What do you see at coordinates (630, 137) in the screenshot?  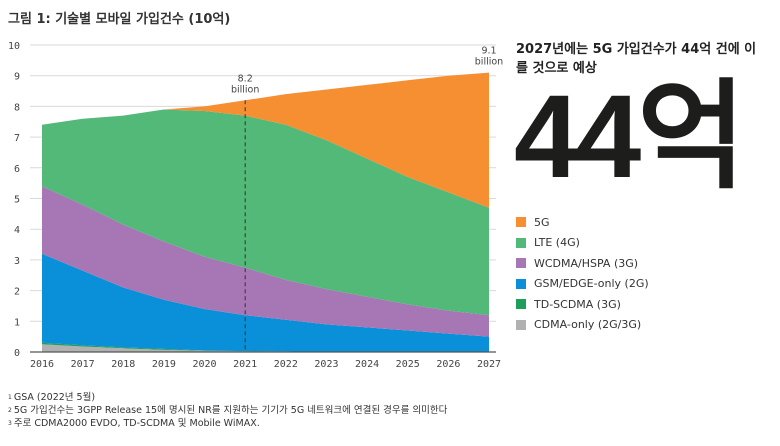 I see `big-number: 44억` at bounding box center [630, 137].